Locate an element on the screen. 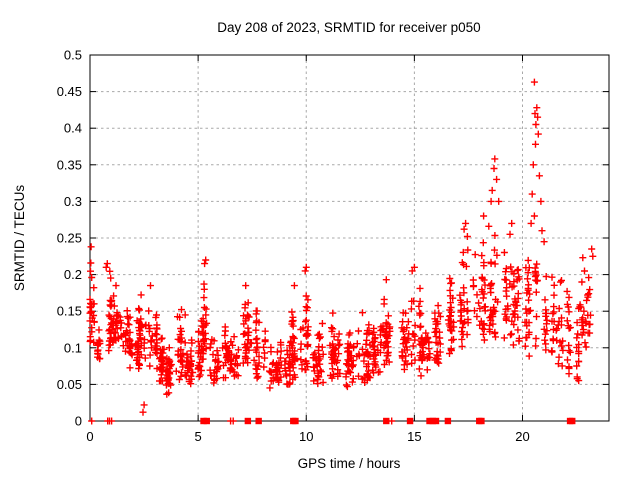 This screenshot has height=480, width=640. y-tick-label: 0.25 is located at coordinates (69, 238).